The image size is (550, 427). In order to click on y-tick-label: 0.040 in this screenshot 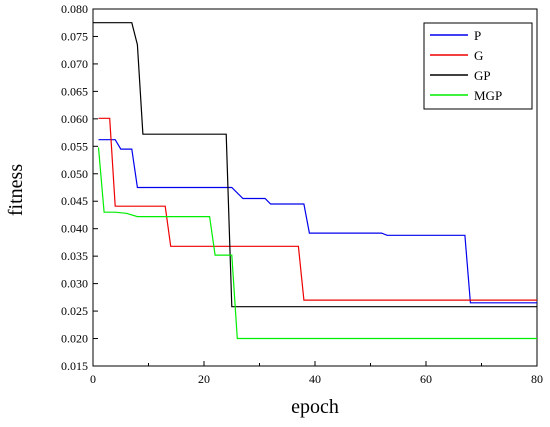, I will do `click(74, 229)`.